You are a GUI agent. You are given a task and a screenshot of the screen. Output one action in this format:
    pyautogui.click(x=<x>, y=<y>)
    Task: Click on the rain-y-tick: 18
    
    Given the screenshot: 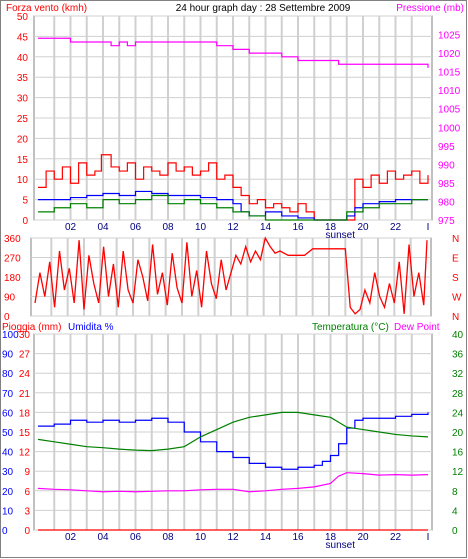 What is the action you would take?
    pyautogui.click(x=25, y=413)
    